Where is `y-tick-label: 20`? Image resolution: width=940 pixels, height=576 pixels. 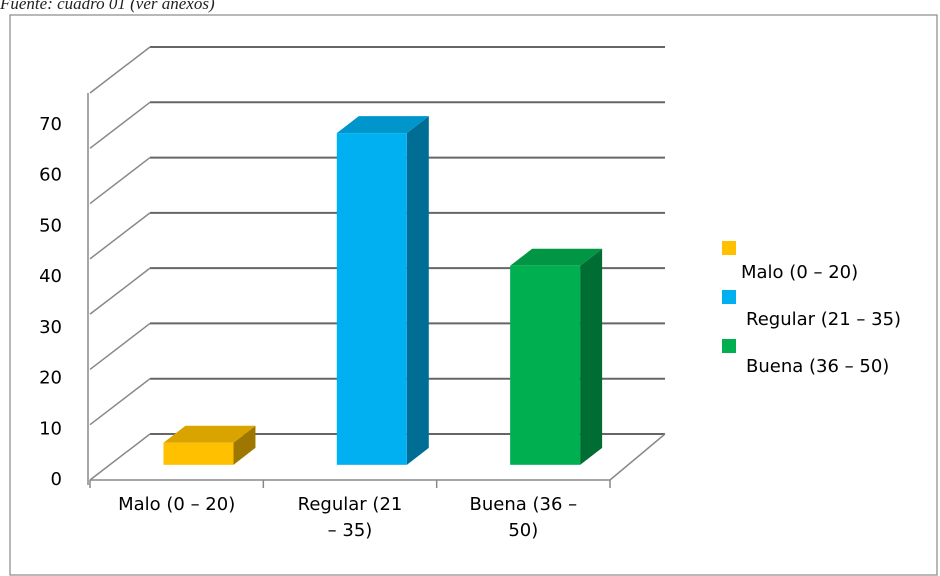 y-tick-label: 20 is located at coordinates (50, 378).